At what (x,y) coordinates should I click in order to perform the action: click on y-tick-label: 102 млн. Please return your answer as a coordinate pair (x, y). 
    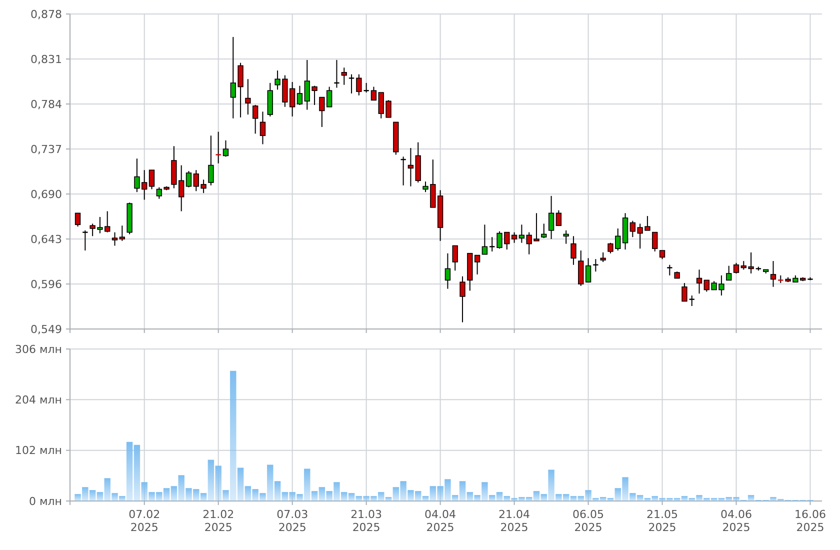
    Looking at the image, I should click on (38, 451).